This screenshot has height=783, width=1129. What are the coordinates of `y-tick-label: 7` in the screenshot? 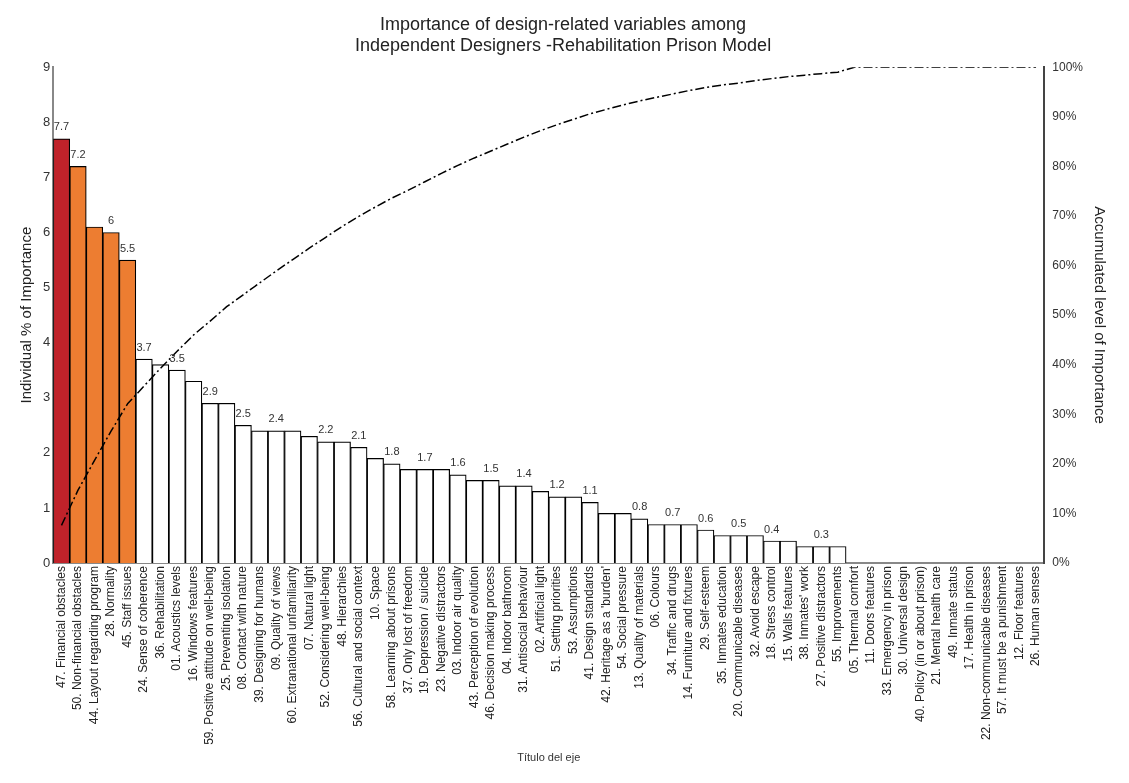 It's located at (47, 176).